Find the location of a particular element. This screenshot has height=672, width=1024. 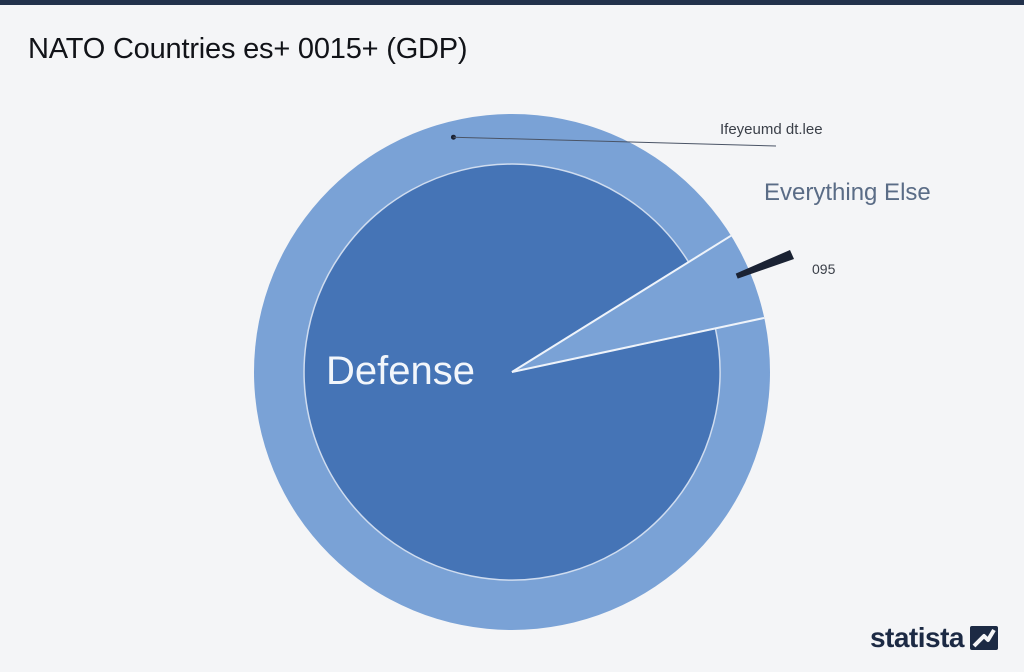

logo-text: statista is located at coordinates (917, 637).